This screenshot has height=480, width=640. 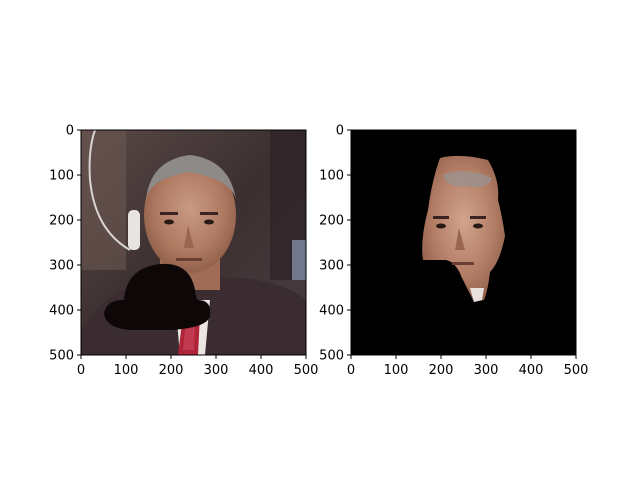 I want to click on right-x-tick-label: 200, so click(x=441, y=370).